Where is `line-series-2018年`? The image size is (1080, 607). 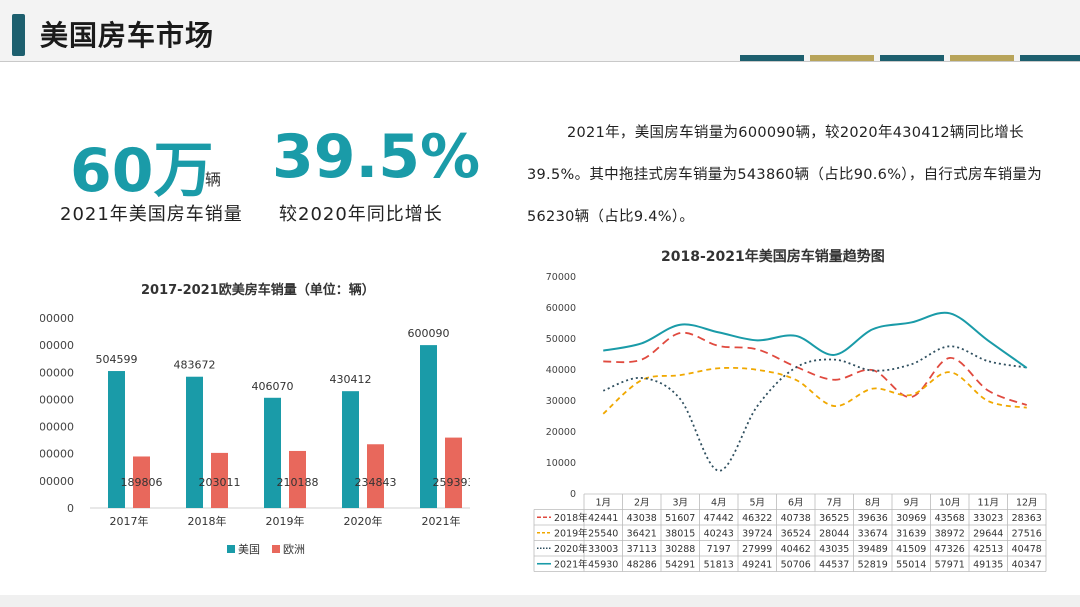 line-series-2018年 is located at coordinates (815, 368).